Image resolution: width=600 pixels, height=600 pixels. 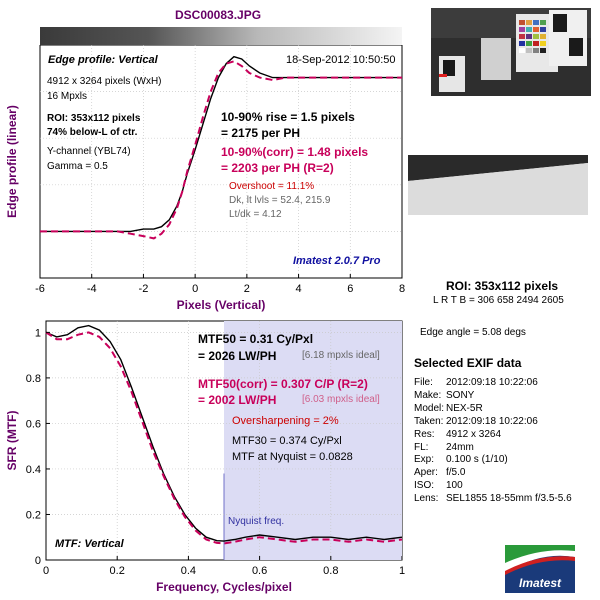 What do you see at coordinates (341, 399) in the screenshot?
I see `mtf50-corr-ideal: [6.03 mpxls ideal]` at bounding box center [341, 399].